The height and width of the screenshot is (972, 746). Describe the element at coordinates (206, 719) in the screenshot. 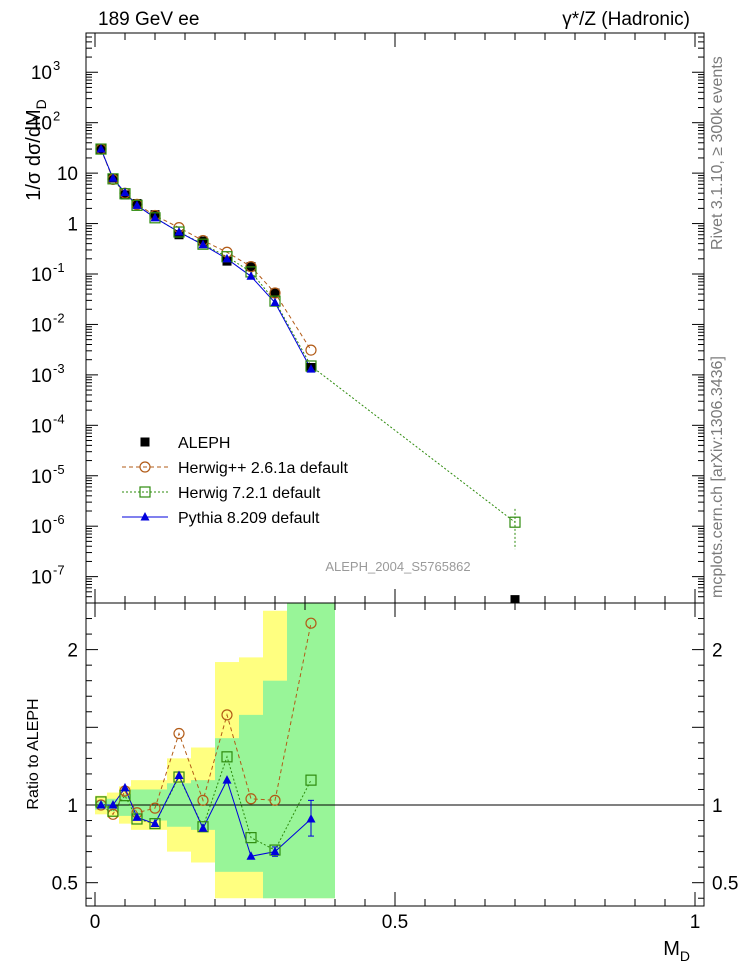

I see `ratio-line-herwig++` at that location.